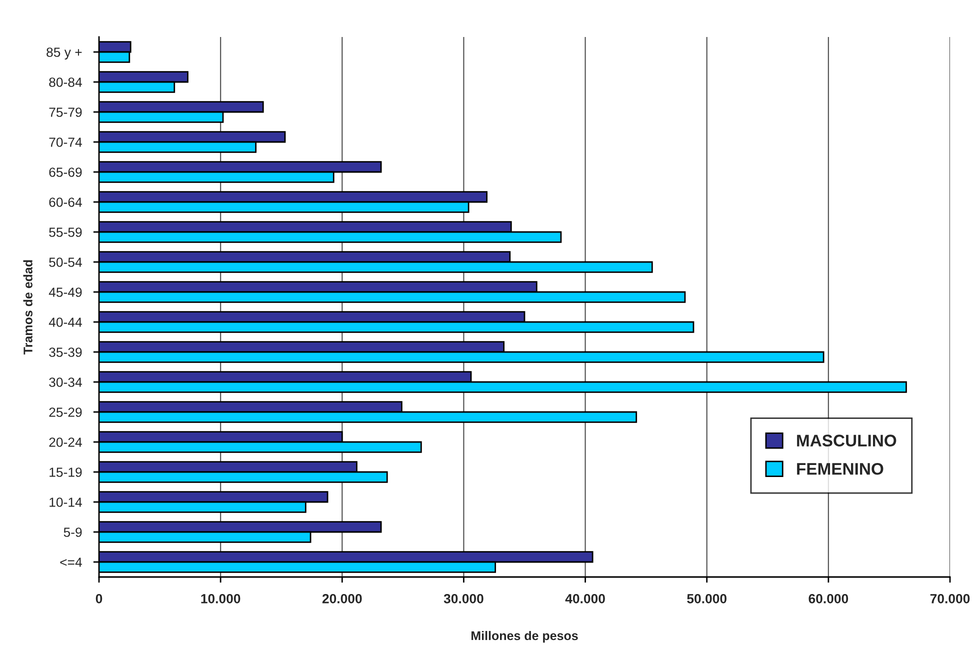 The image size is (979, 652). What do you see at coordinates (220, 599) in the screenshot?
I see `x-tick-label: 10.000` at bounding box center [220, 599].